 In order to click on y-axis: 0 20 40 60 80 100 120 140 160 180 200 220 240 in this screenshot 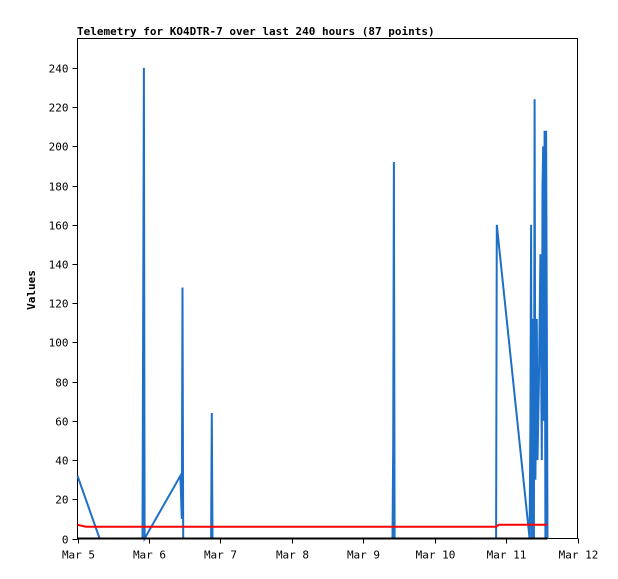, I will do `click(63, 305)`.